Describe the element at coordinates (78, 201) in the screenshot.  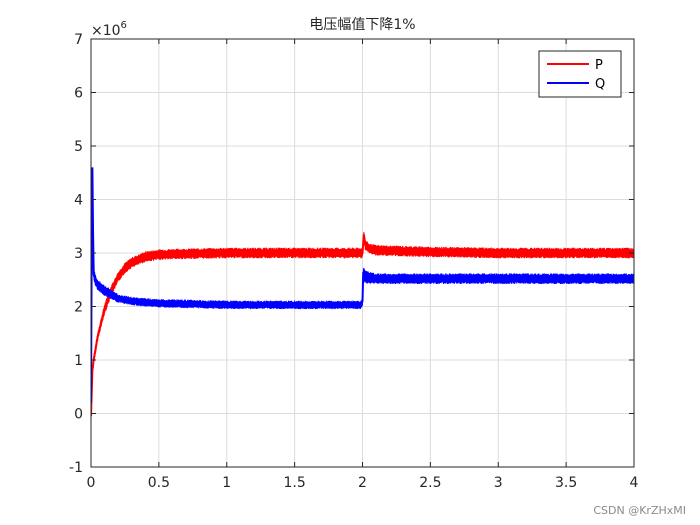
I see `y-tick-label: 4` at that location.